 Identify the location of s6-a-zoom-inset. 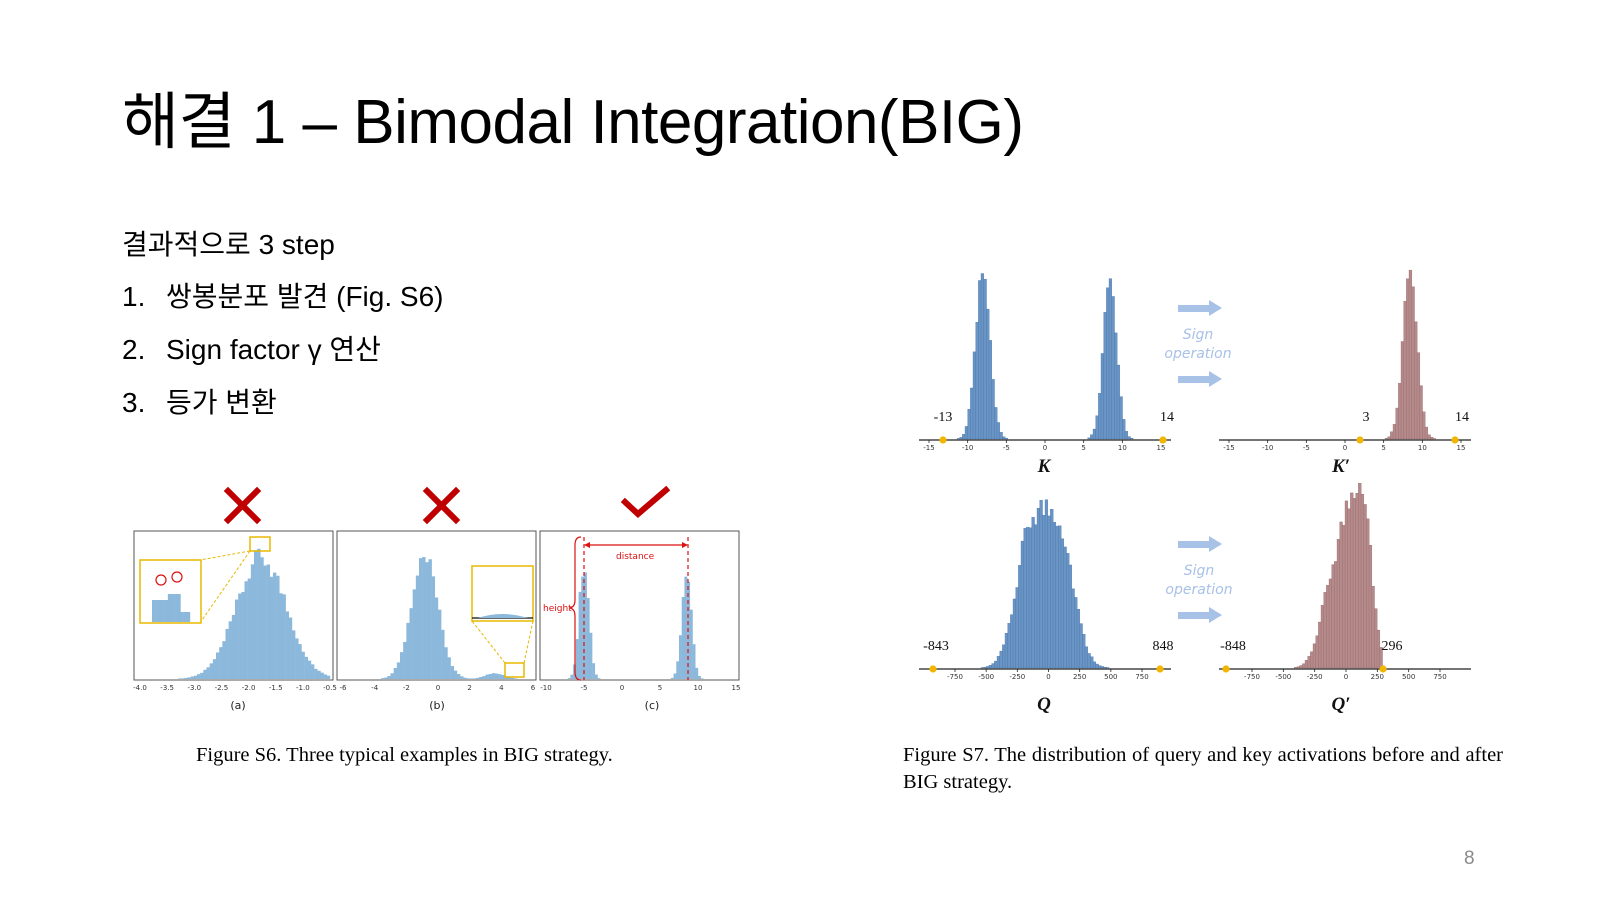
(205, 580).